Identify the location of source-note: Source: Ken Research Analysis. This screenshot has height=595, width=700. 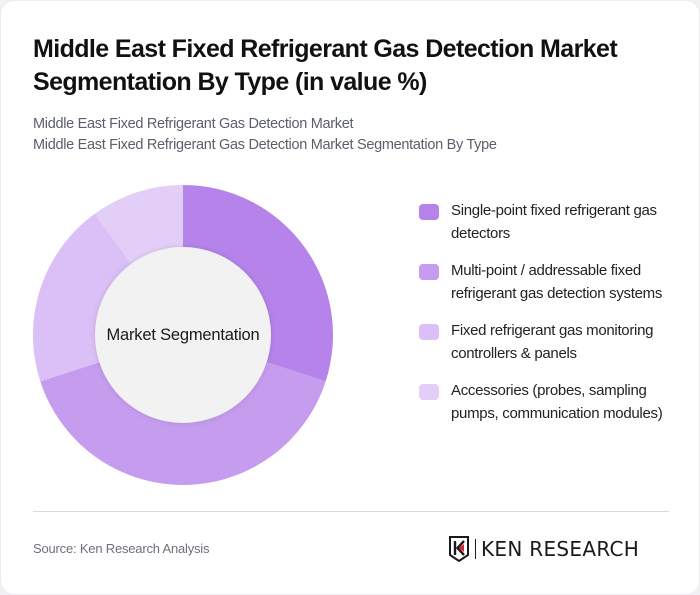
(121, 548).